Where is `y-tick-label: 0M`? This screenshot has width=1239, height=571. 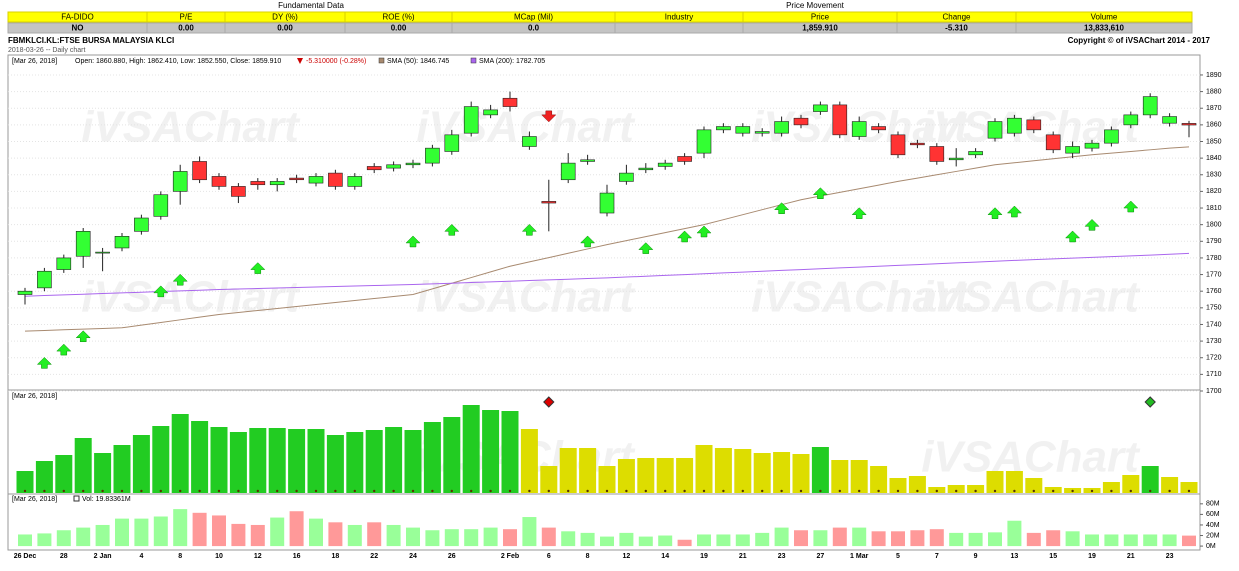 y-tick-label: 0M is located at coordinates (1211, 546).